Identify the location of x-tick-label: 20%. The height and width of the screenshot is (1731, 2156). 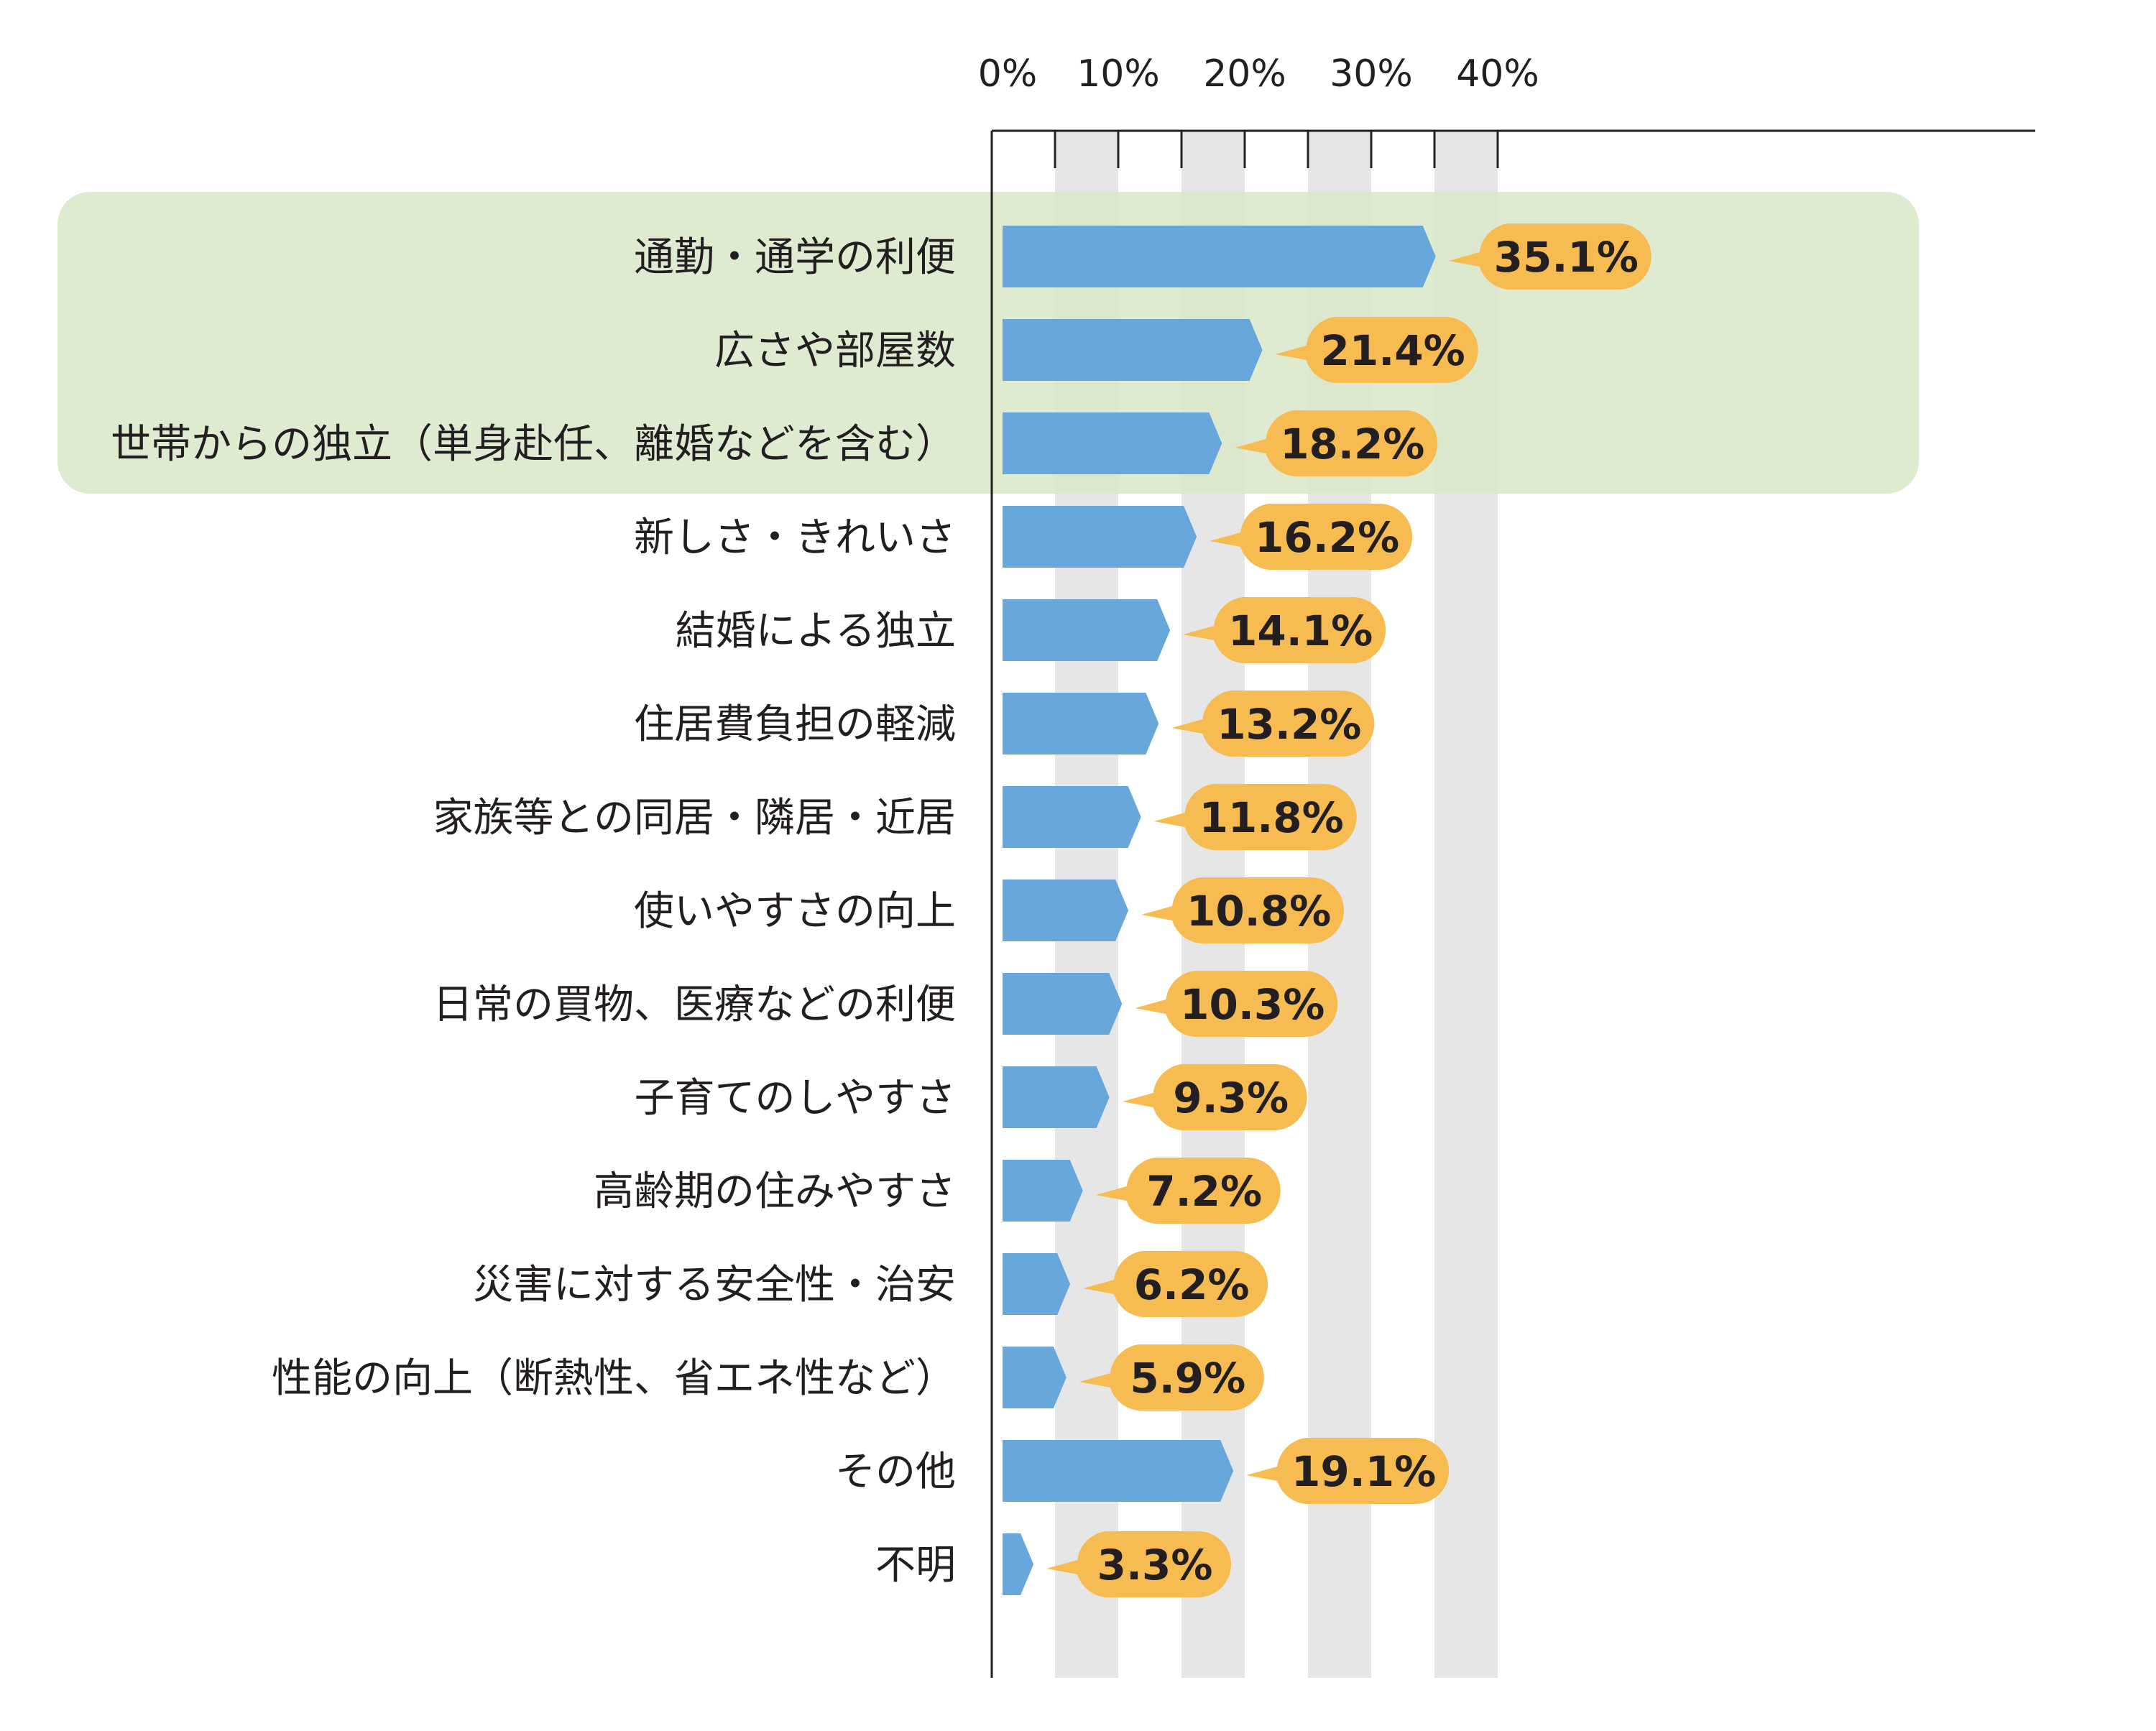
(1244, 74).